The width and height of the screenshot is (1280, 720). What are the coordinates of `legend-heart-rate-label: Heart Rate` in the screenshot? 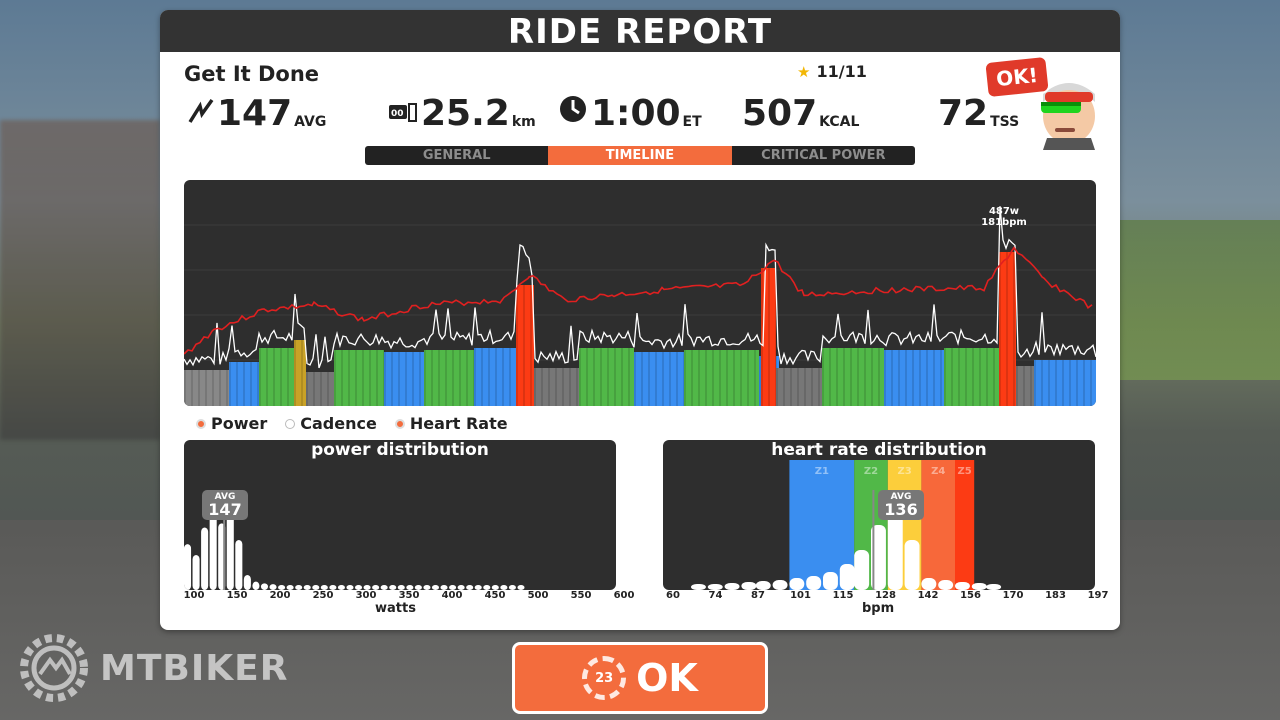 It's located at (458, 423).